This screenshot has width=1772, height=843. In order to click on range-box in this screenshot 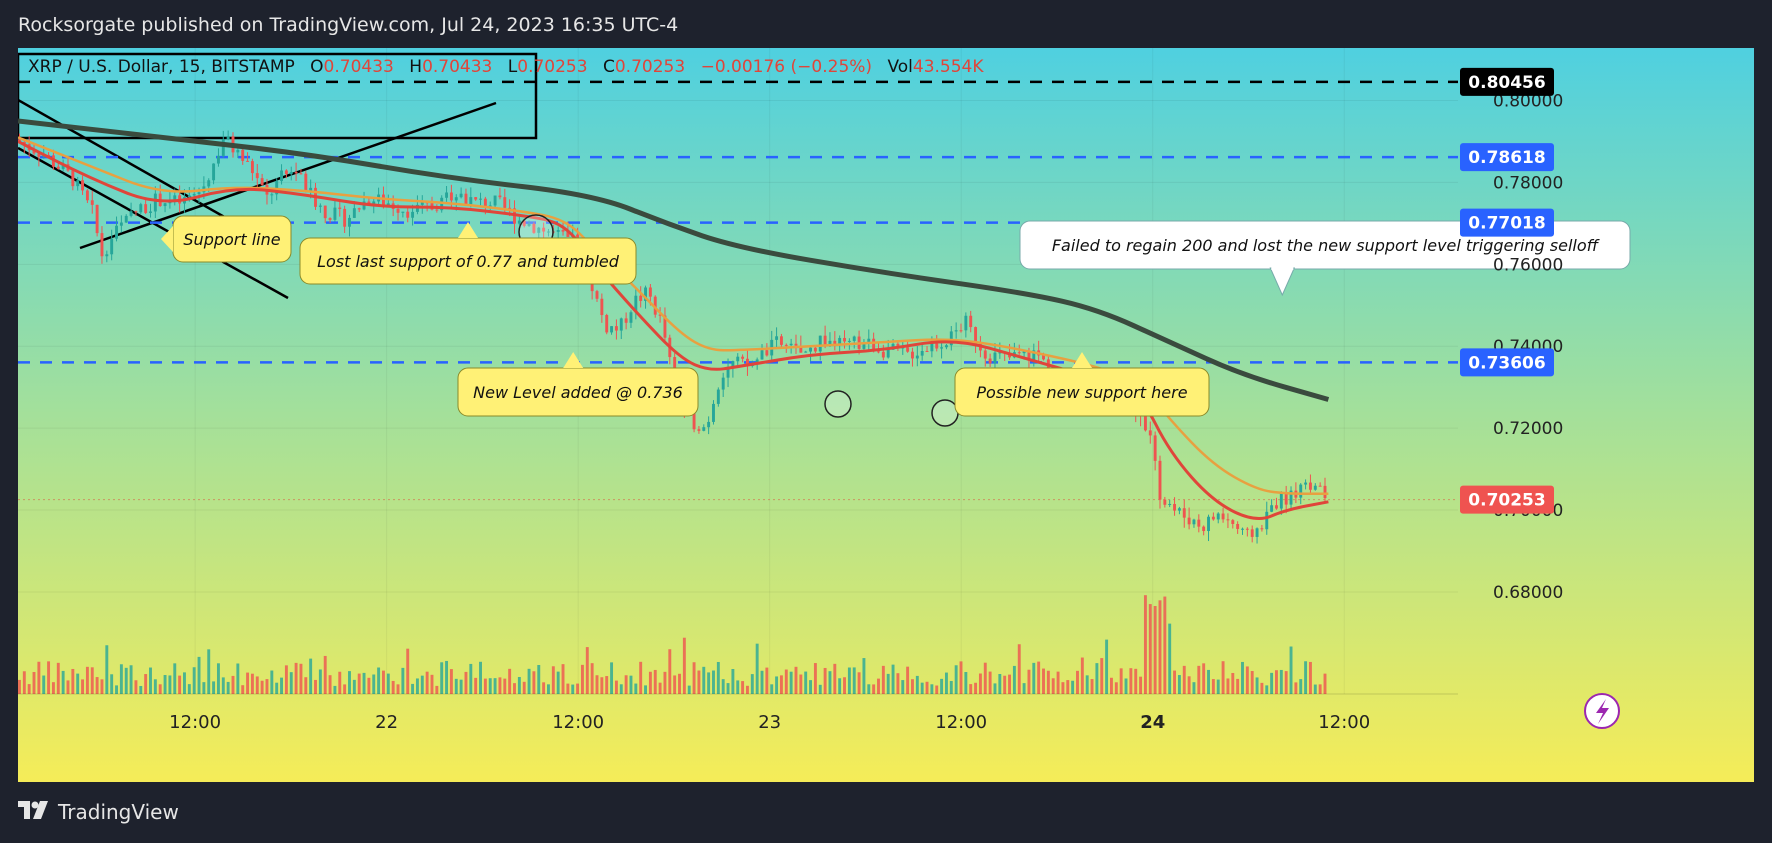, I will do `click(277, 96)`.